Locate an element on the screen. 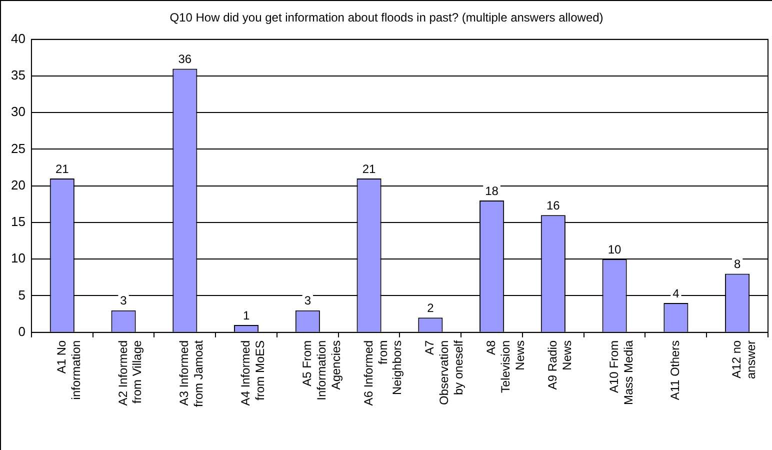 The width and height of the screenshot is (772, 450). y-tick-label: 20 is located at coordinates (18, 184).